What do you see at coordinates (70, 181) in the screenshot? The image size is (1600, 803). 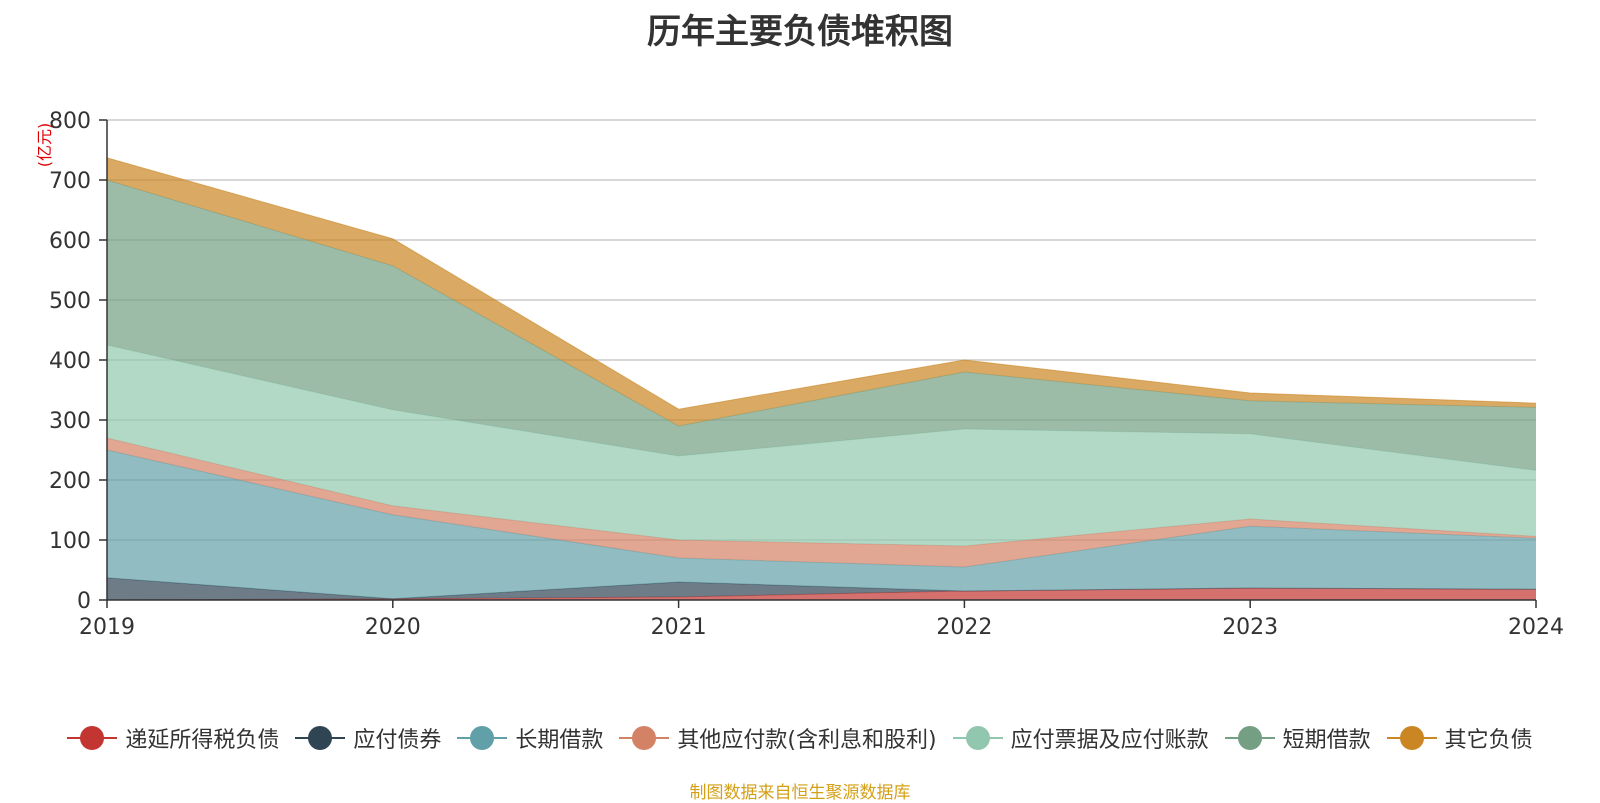 I see `y-tick-label: 700` at bounding box center [70, 181].